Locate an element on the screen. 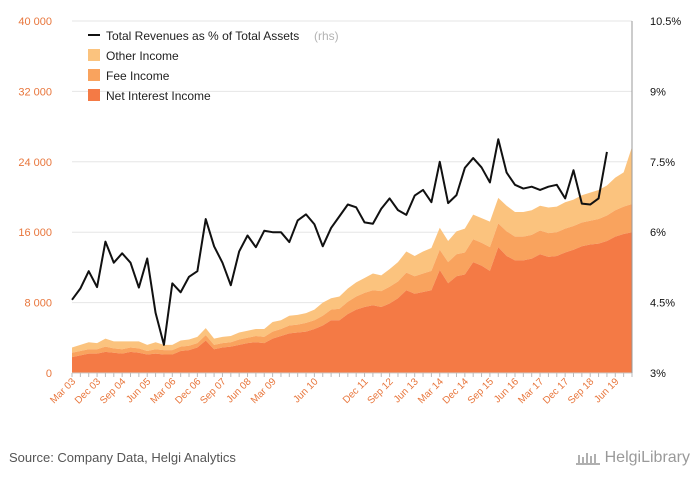  y-left-tick-label: 24 000 is located at coordinates (35, 163).